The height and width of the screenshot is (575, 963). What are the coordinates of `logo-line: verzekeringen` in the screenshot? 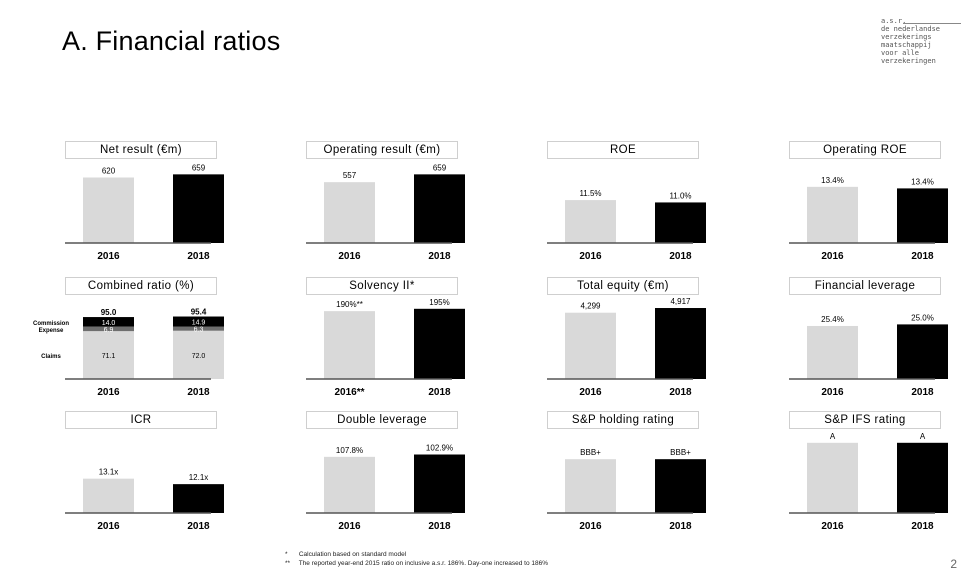 It's located at (908, 61).